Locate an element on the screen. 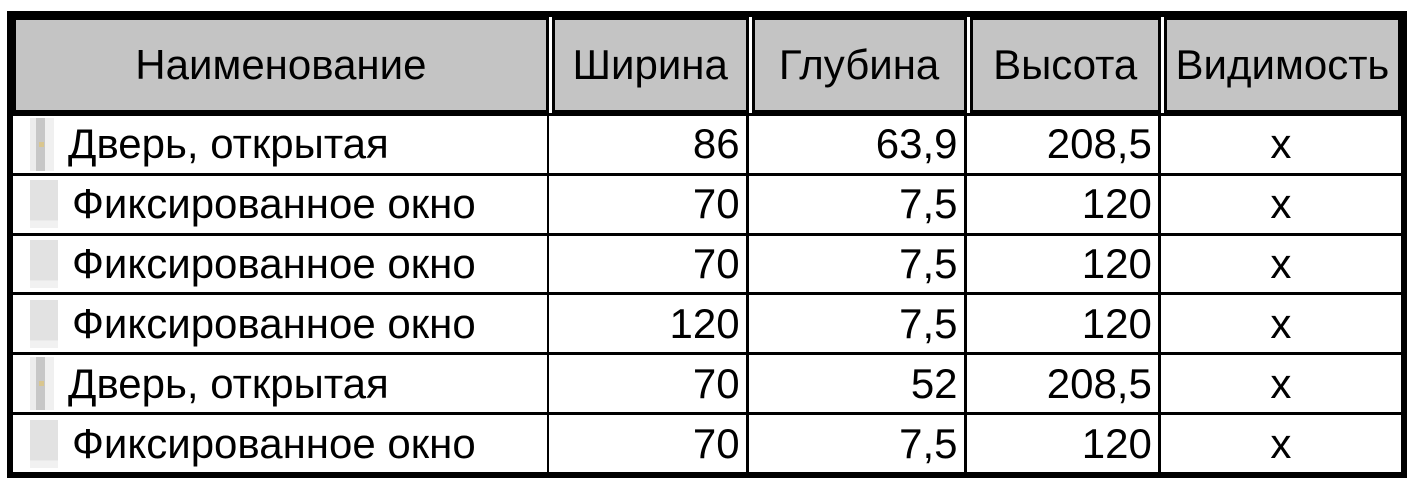 This screenshot has height=500, width=1414. column-header-label: Видимость is located at coordinates (1282, 64).